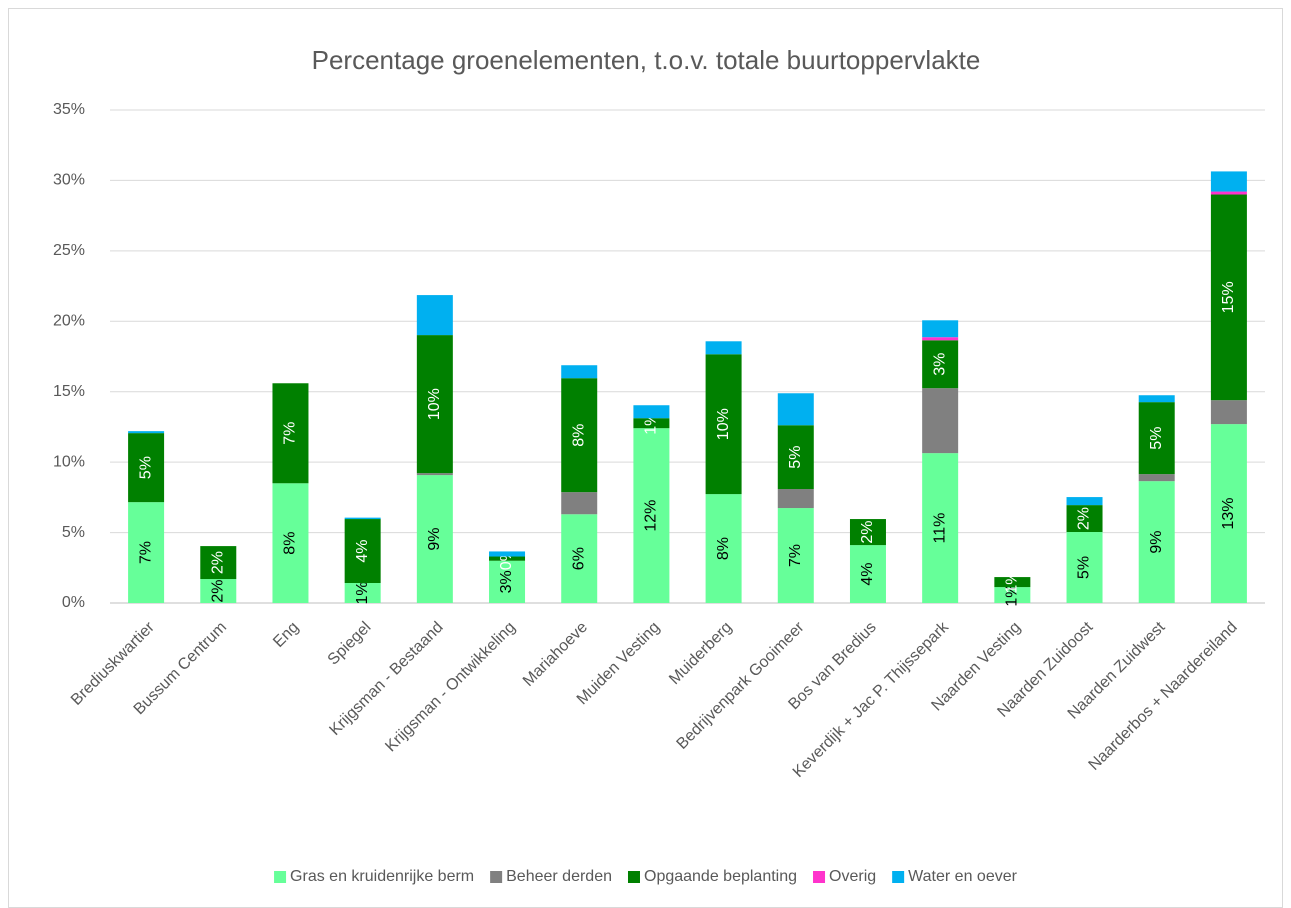 Image resolution: width=1291 pixels, height=908 pixels. I want to click on data-label: 13%, so click(1228, 514).